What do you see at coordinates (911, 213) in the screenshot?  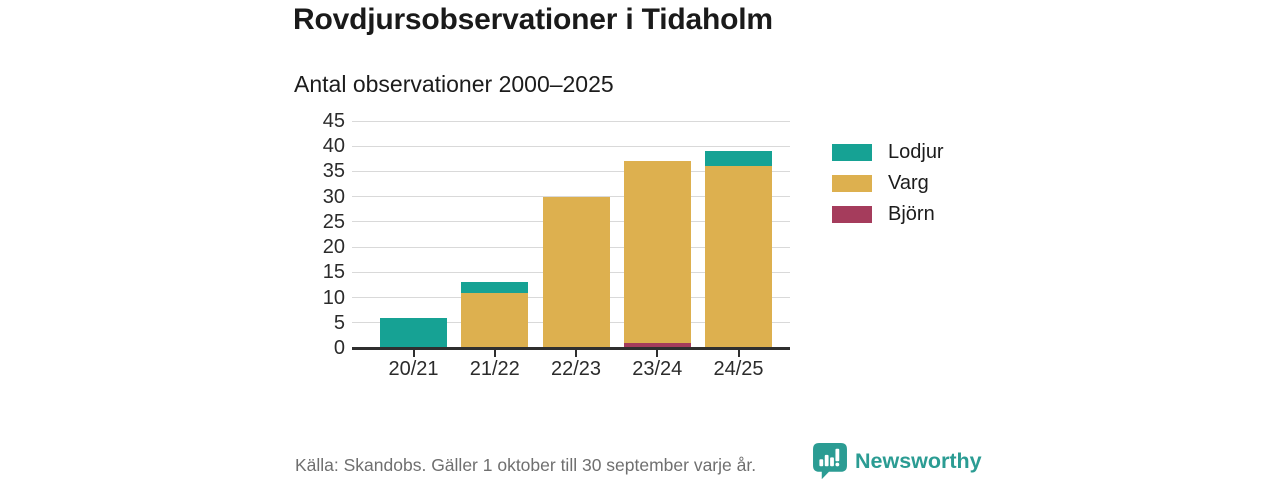 I see `legend-label: Björn` at bounding box center [911, 213].